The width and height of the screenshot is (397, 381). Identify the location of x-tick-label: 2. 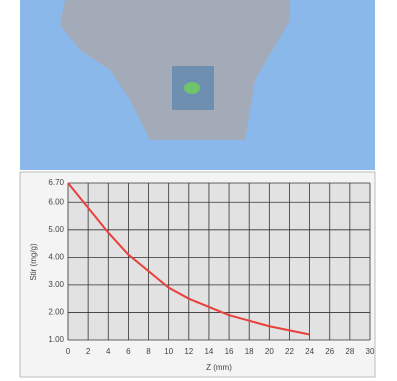
(88, 351).